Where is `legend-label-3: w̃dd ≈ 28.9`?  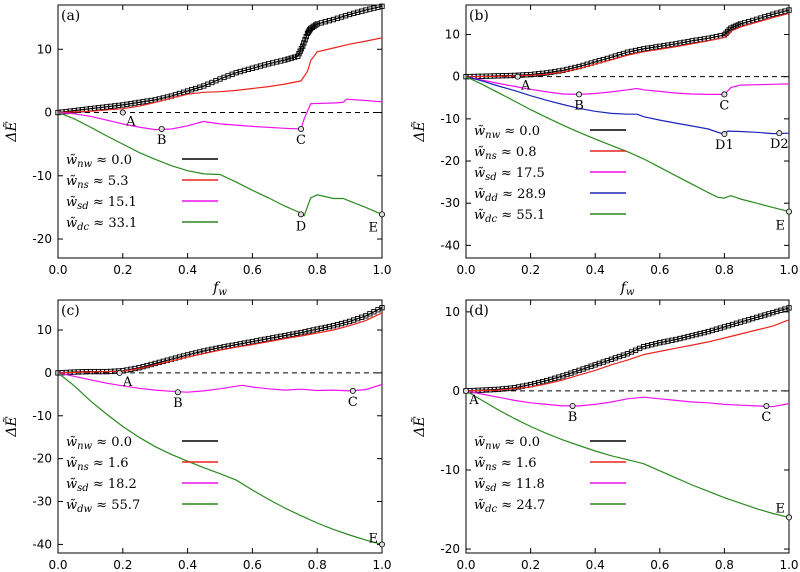
legend-label-3: w̃dd ≈ 28.9 is located at coordinates (510, 195).